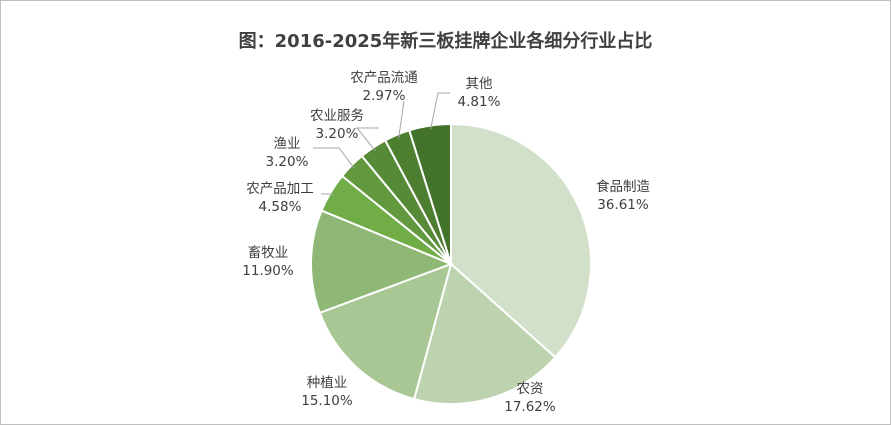 Image resolution: width=891 pixels, height=425 pixels. Describe the element at coordinates (530, 398) in the screenshot. I see `slice-label: 农资 17.62%` at that location.